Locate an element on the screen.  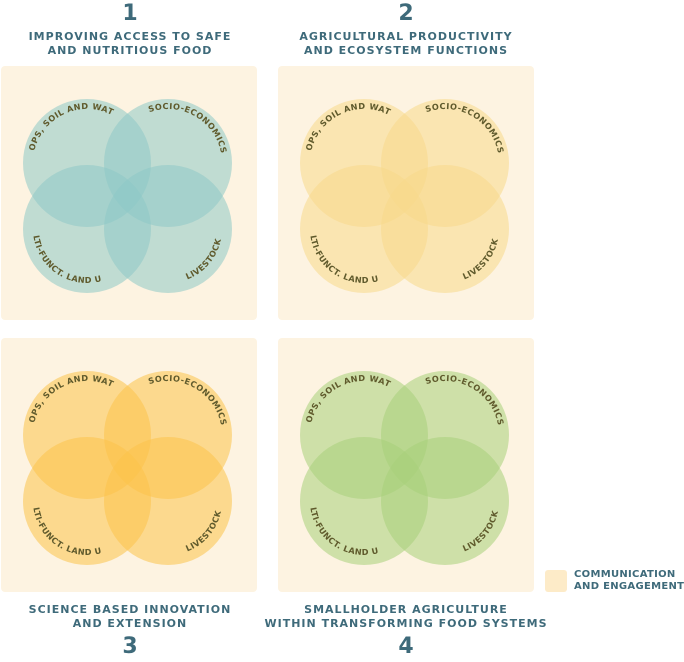
legend-label-line-1: COMMUNICATION is located at coordinates (625, 574).